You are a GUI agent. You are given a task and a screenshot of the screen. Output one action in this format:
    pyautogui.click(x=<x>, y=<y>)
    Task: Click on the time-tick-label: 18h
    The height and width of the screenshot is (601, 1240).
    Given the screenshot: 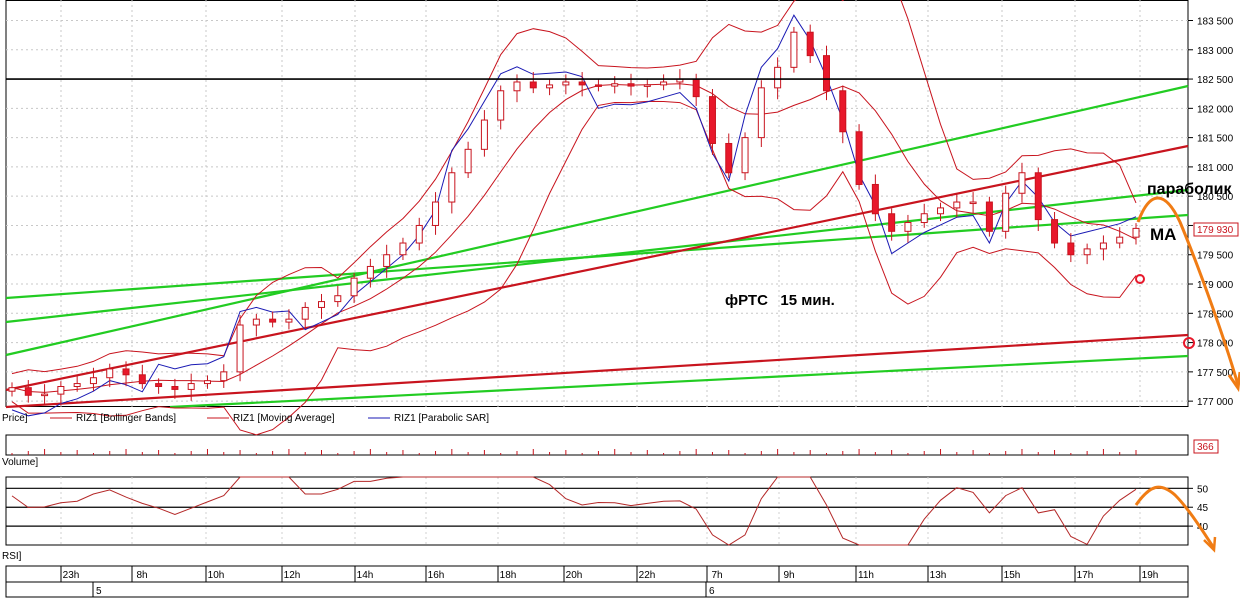 What is the action you would take?
    pyautogui.click(x=508, y=575)
    